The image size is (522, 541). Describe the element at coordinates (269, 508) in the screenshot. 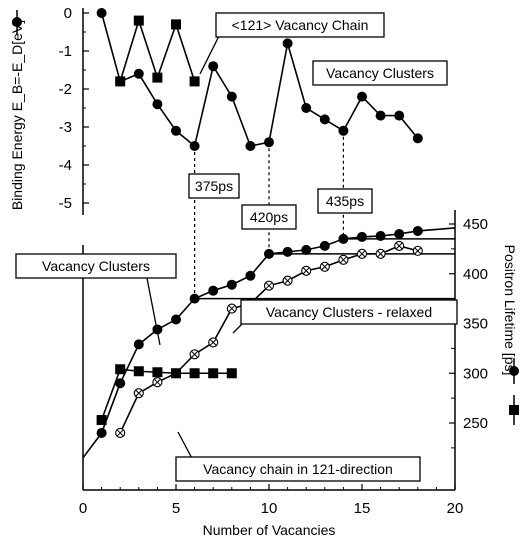

I see `x-tick-label: 10` at that location.